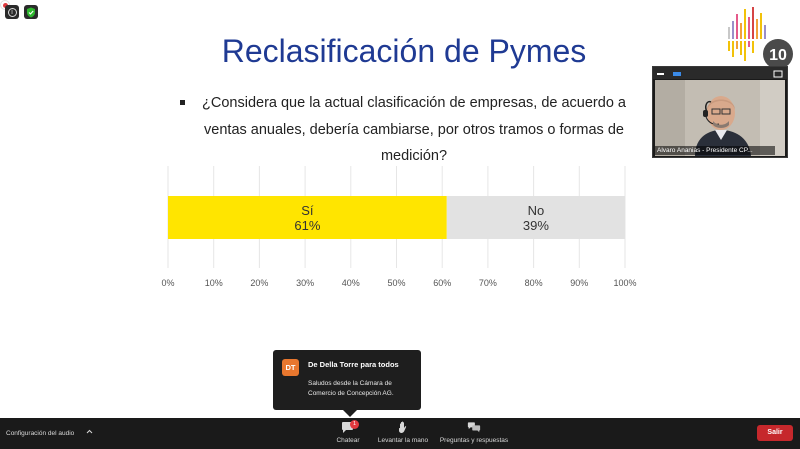 The image size is (800, 449). I want to click on qa-label: Preguntas y respuestas, so click(474, 440).